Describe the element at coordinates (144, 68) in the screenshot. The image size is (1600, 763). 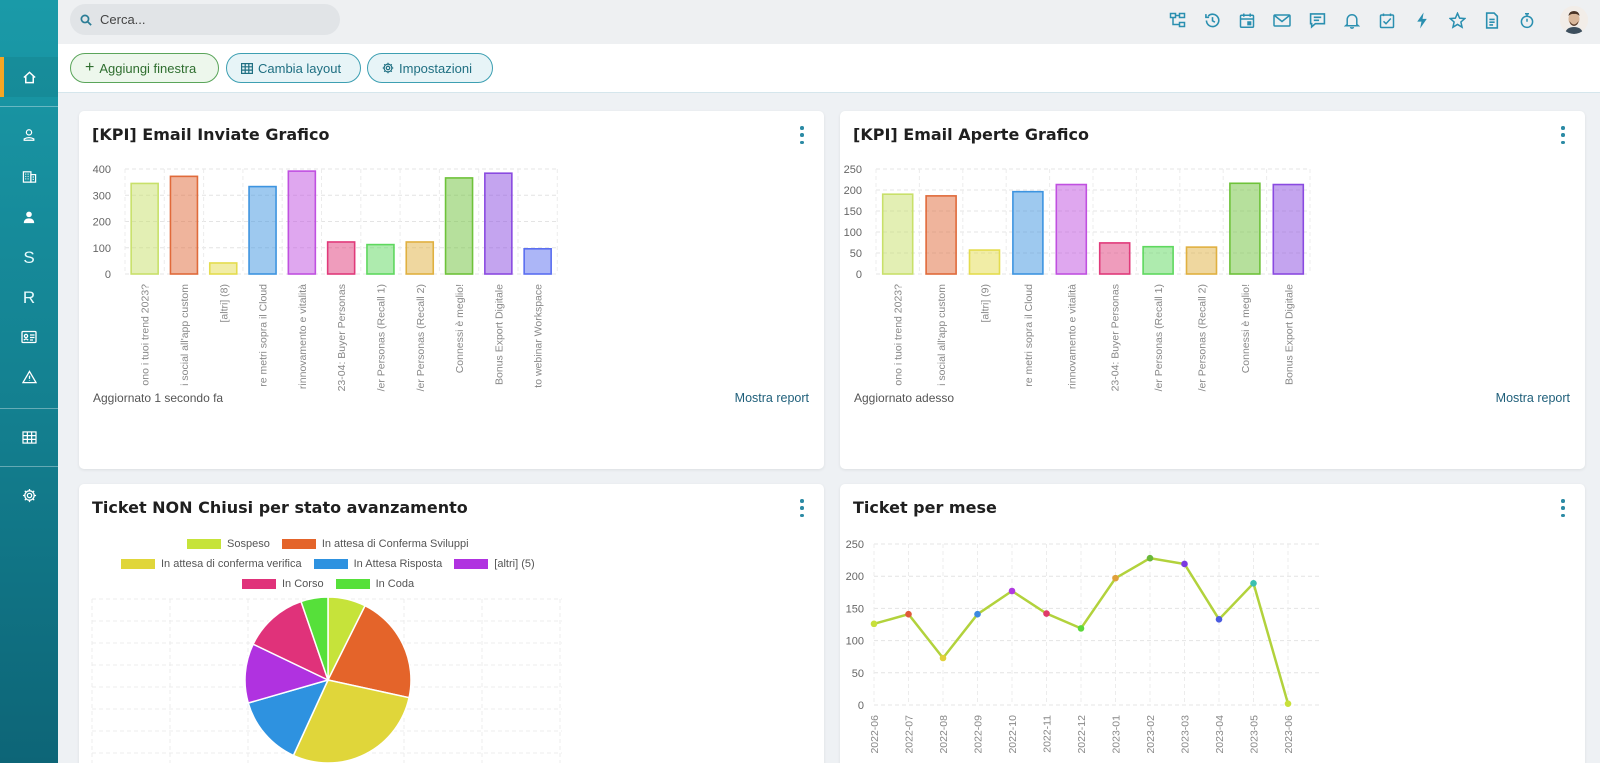
I see `add-window-button: + Aggiungi finestra` at that location.